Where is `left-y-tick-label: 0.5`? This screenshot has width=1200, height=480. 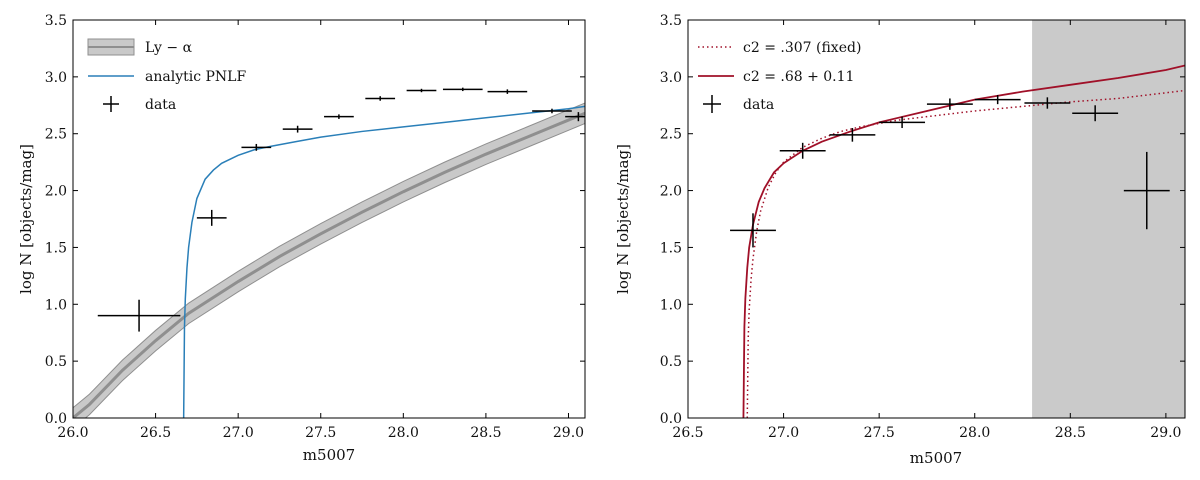 left-y-tick-label: 0.5 is located at coordinates (56, 362).